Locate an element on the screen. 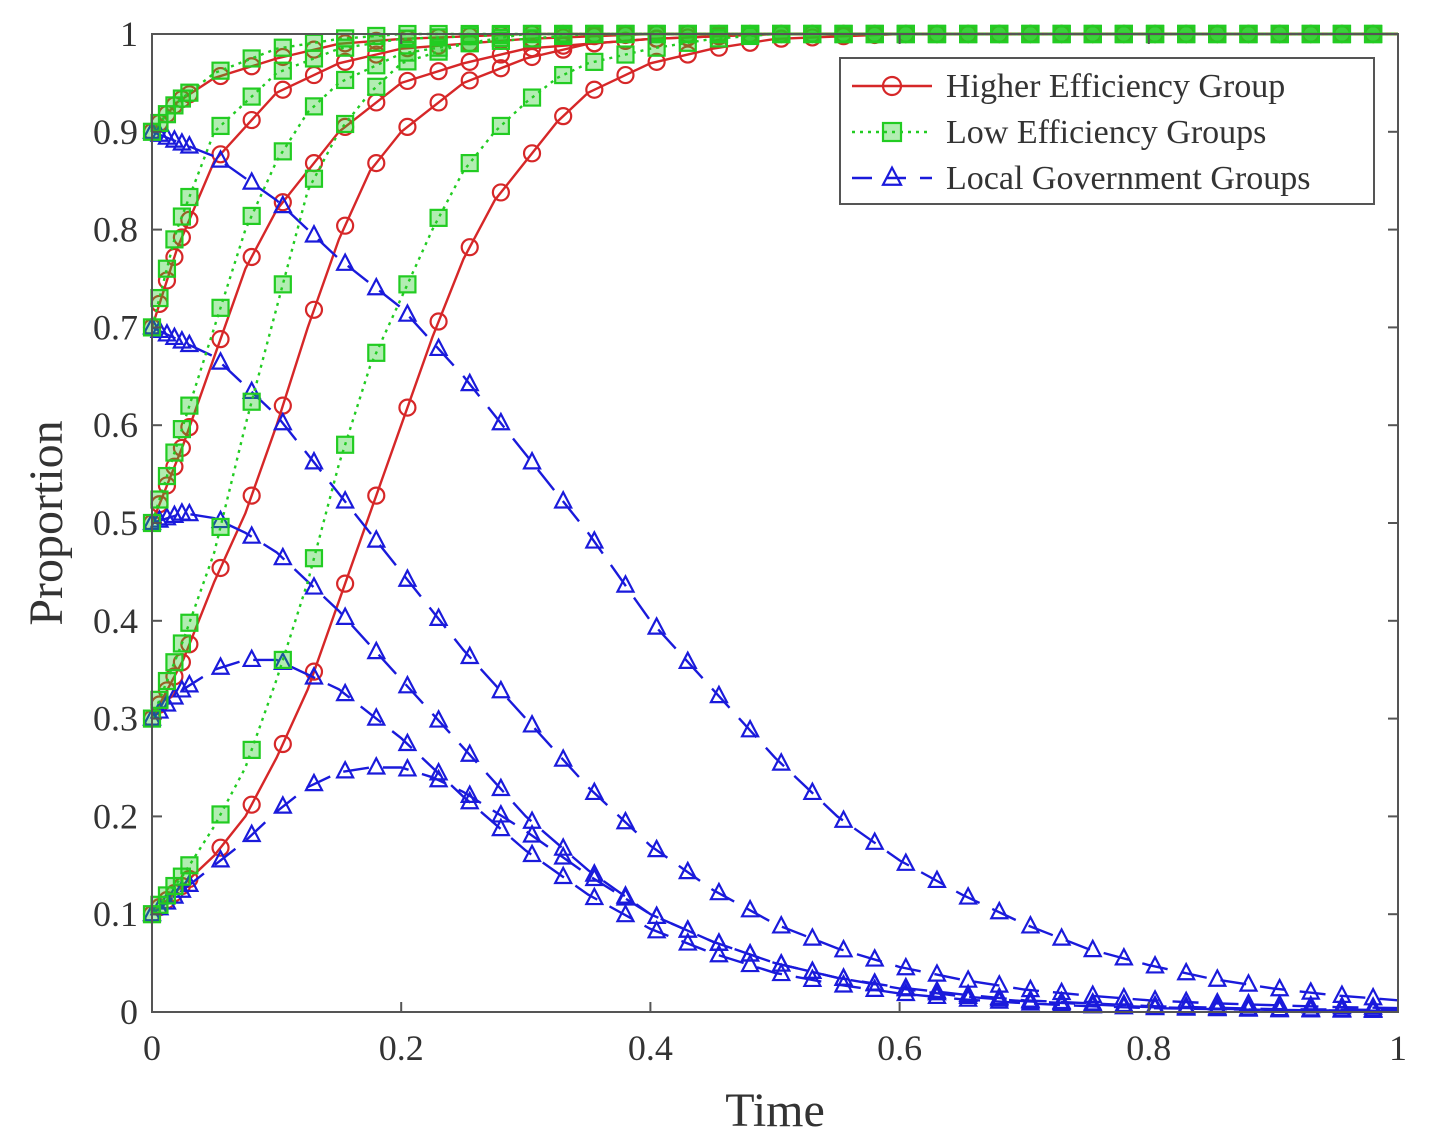 This screenshot has height=1142, width=1444. legend-label: Higher Efficiency Group is located at coordinates (1115, 86).